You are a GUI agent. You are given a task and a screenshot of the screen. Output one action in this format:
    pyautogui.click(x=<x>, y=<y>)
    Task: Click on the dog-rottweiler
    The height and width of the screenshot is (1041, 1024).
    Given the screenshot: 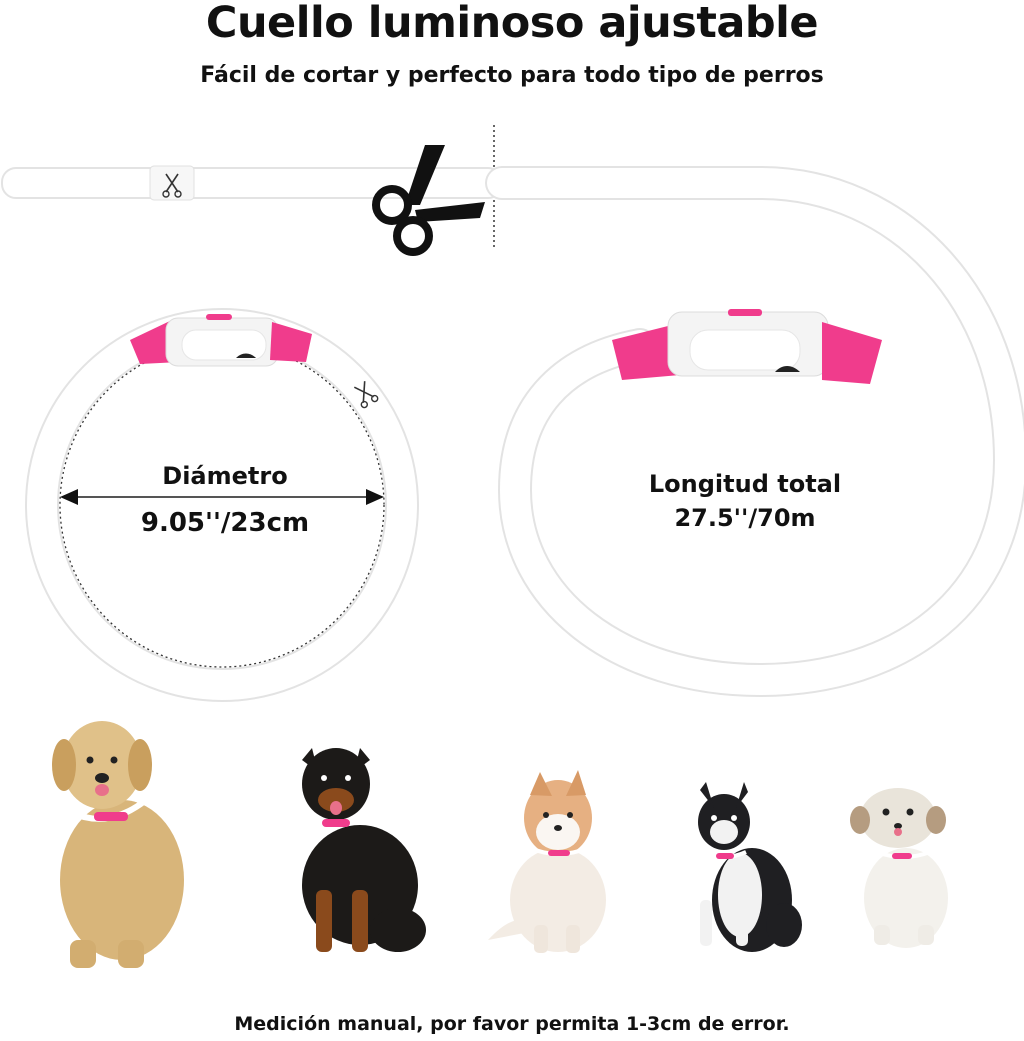 What is the action you would take?
    pyautogui.click(x=364, y=850)
    